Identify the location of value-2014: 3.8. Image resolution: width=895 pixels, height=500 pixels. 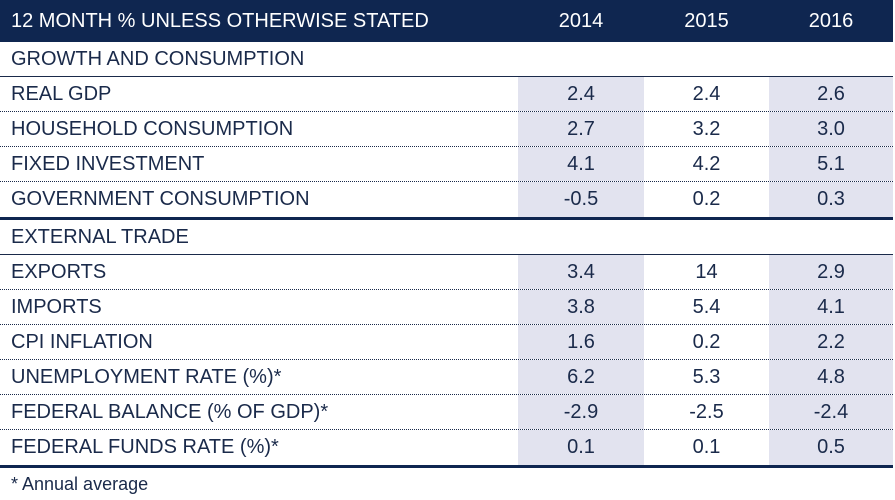
(581, 307).